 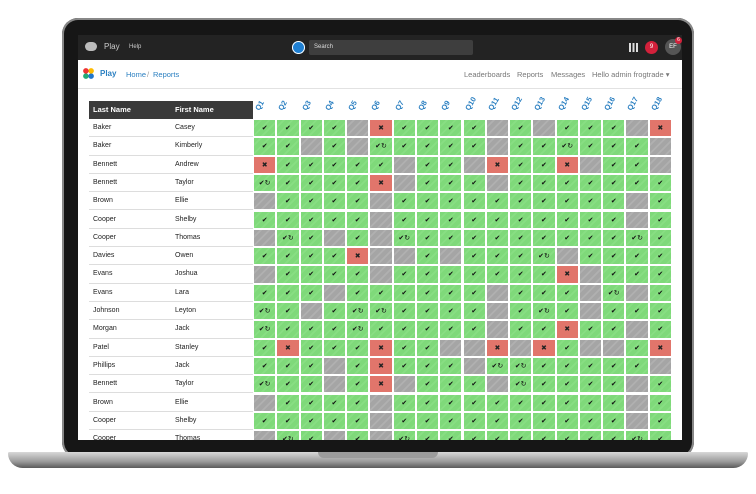 What do you see at coordinates (306, 105) in the screenshot?
I see `question-header: Q3` at bounding box center [306, 105].